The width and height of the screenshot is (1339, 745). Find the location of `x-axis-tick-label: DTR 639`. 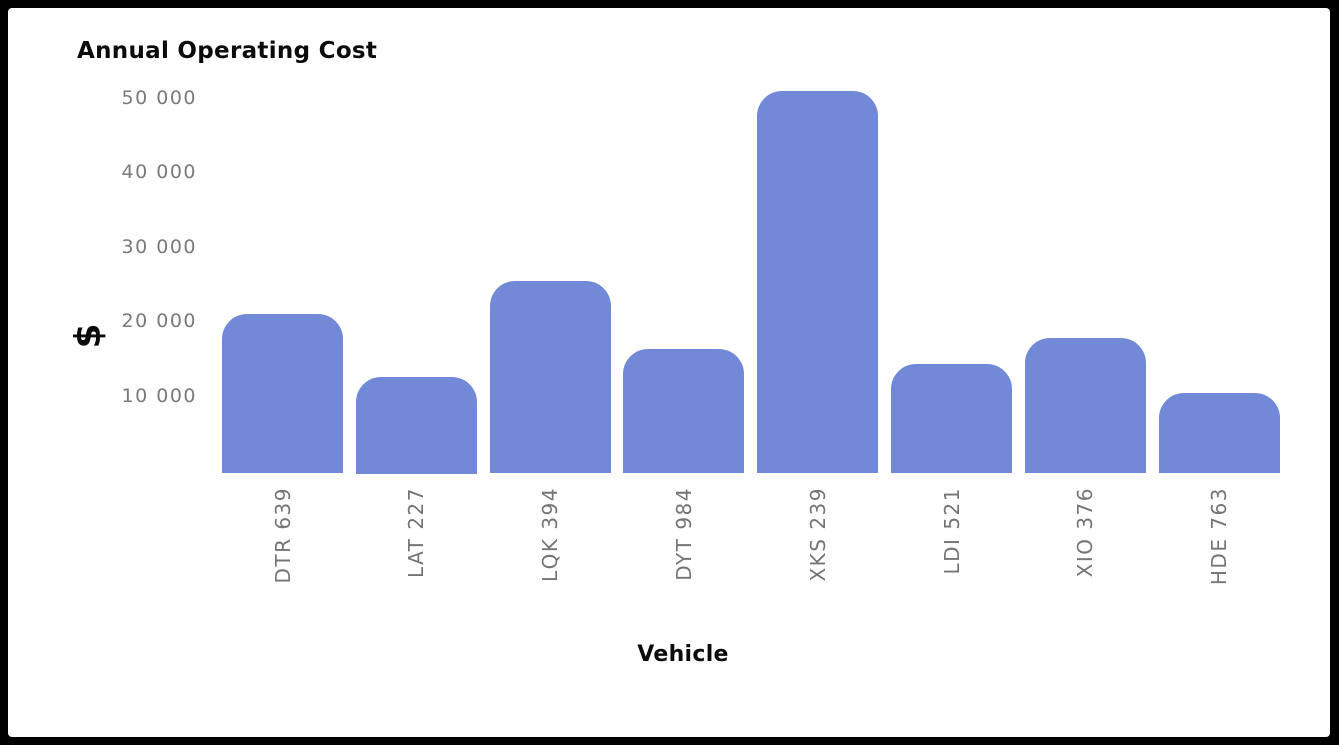

x-axis-tick-label: DTR 639 is located at coordinates (282, 535).